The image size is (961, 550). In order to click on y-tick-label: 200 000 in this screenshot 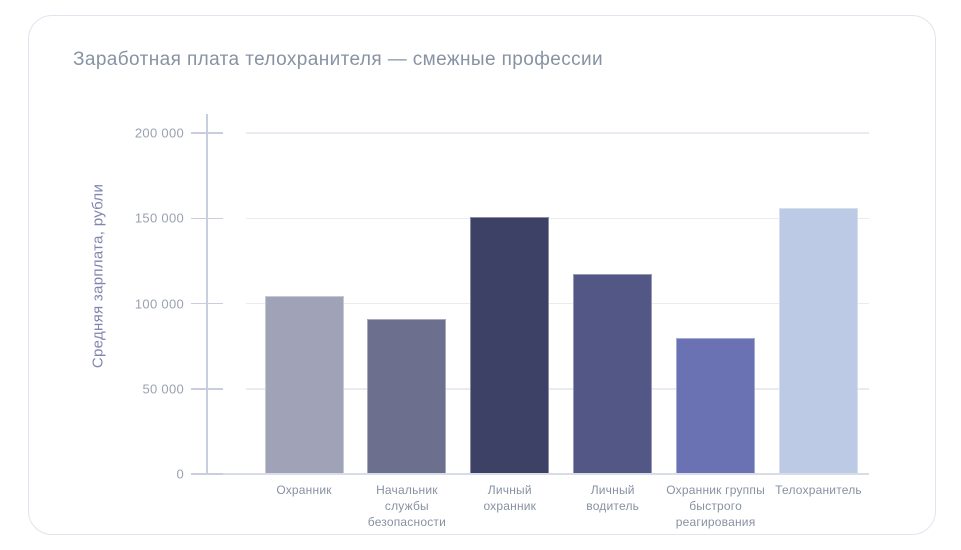, I will do `click(159, 133)`.